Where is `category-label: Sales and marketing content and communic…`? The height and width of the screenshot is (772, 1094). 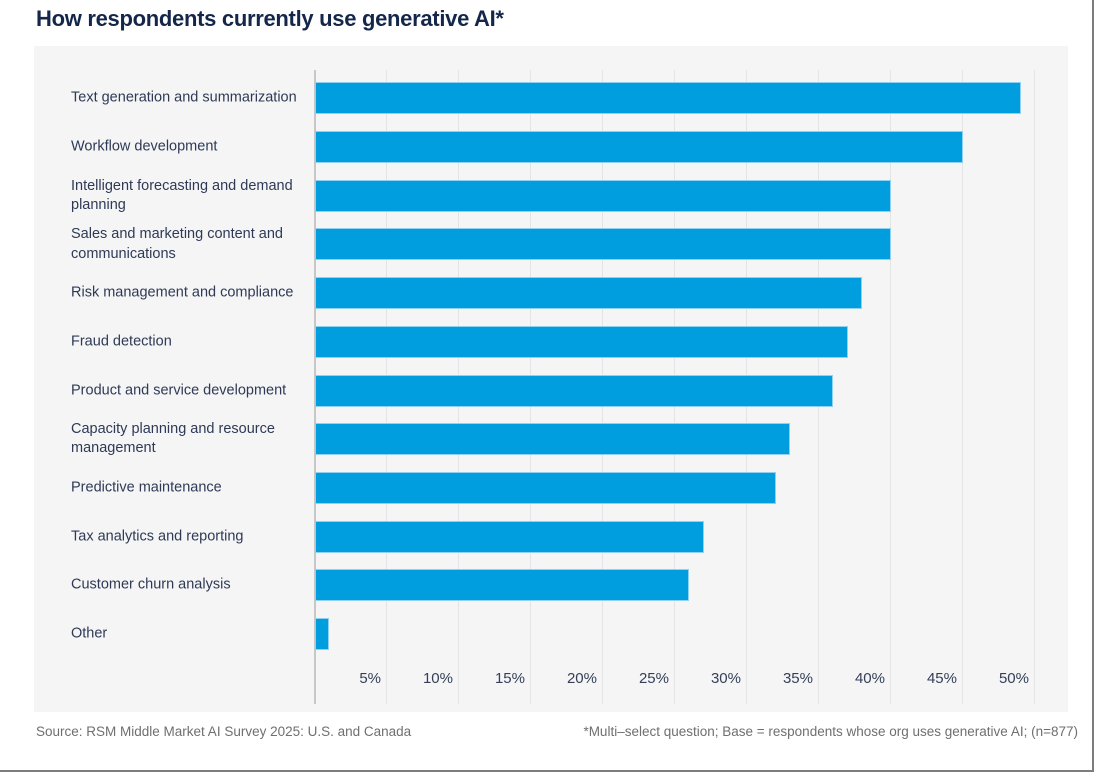
category-label: Sales and marketing content and communic… is located at coordinates (177, 244).